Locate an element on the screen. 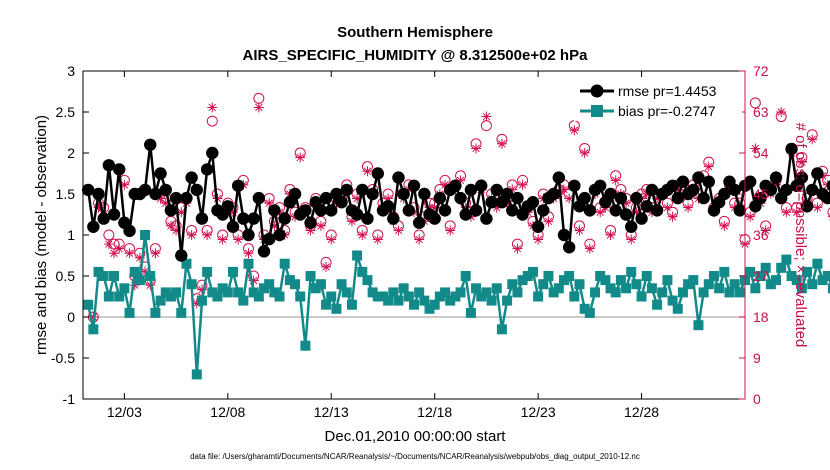 This screenshot has height=470, width=830. right-tick-label: 36 is located at coordinates (761, 235).